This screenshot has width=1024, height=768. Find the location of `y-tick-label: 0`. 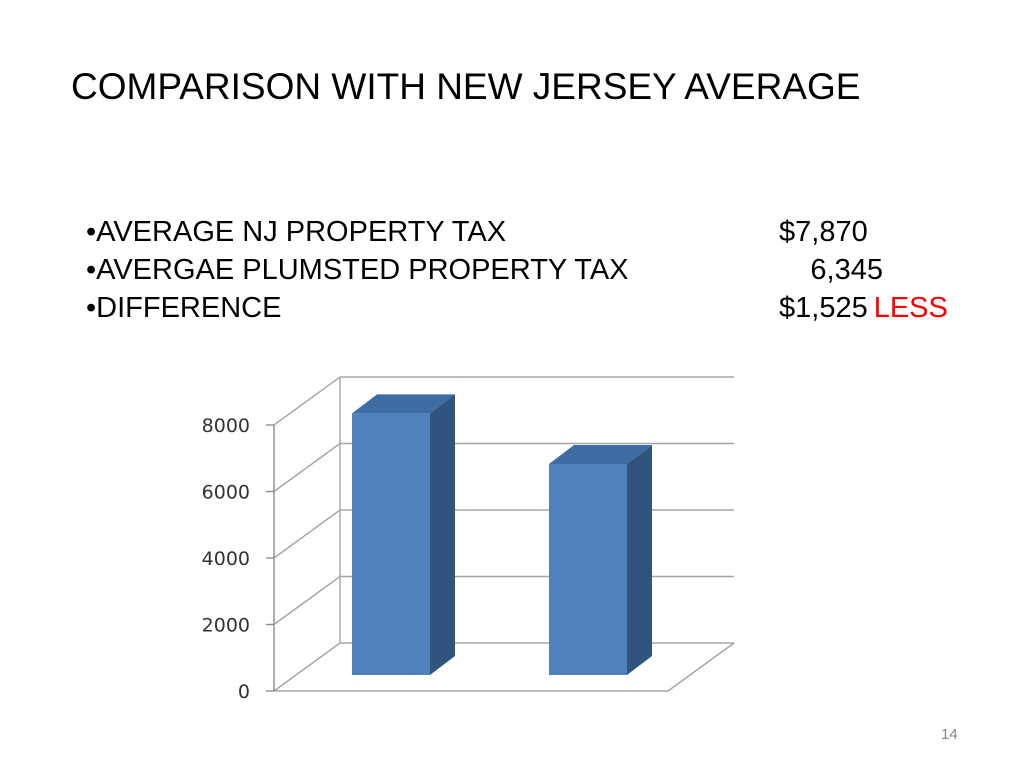

y-tick-label: 0 is located at coordinates (244, 692).